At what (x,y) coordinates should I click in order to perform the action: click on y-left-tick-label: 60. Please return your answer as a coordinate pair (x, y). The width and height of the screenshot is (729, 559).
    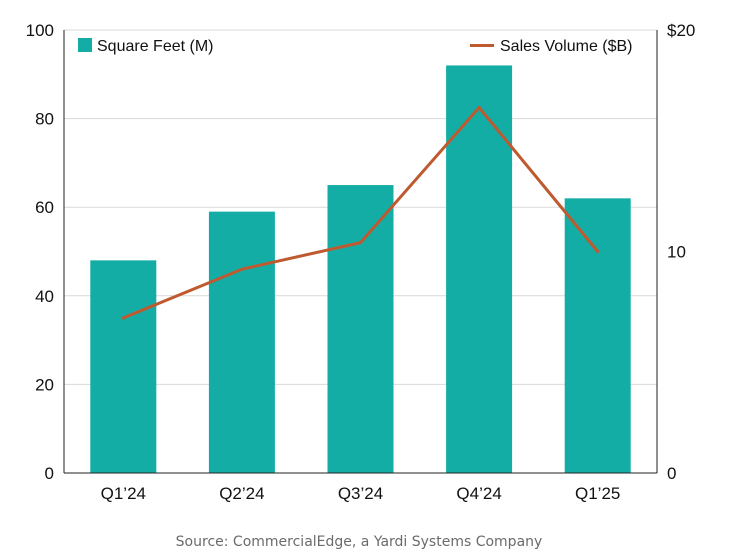
    Looking at the image, I should click on (44, 207).